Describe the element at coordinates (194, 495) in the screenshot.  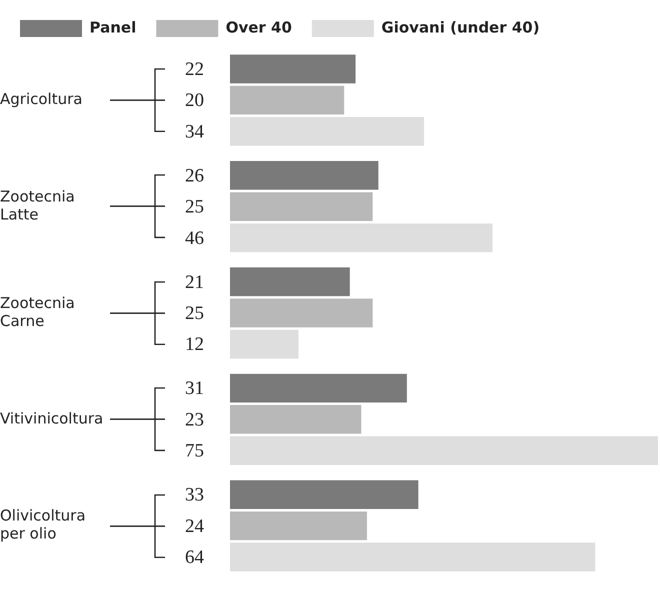
I see `data-label: 33` at that location.